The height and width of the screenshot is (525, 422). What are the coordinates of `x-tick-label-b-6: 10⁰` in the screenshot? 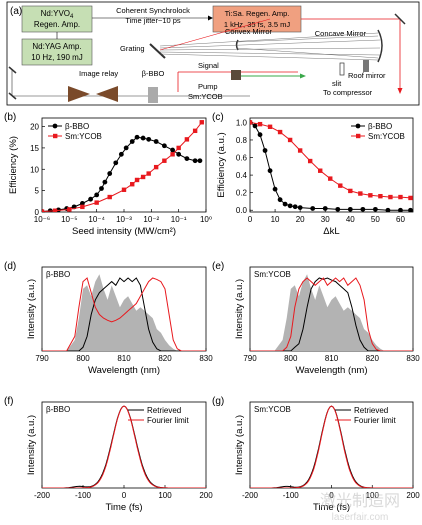 It's located at (206, 219).